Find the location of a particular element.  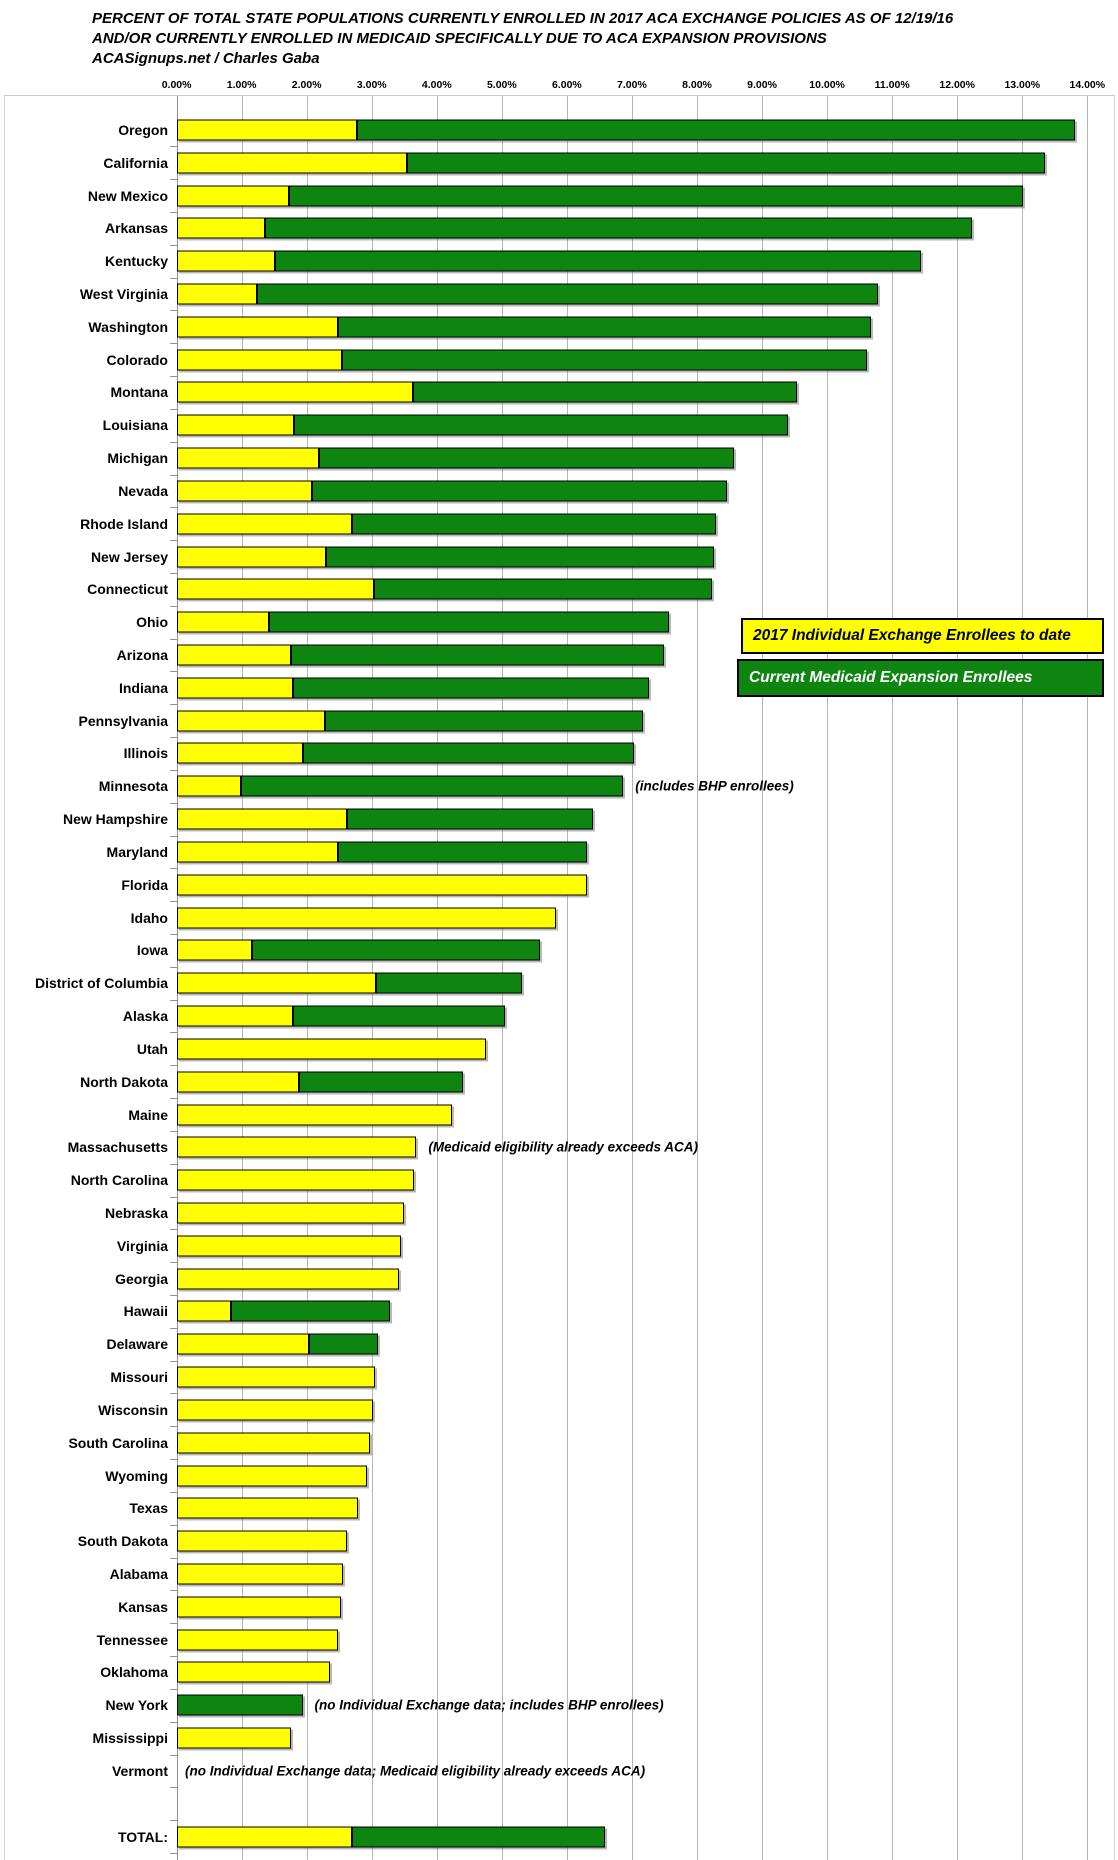

plot-border-right is located at coordinates (1114, 977).